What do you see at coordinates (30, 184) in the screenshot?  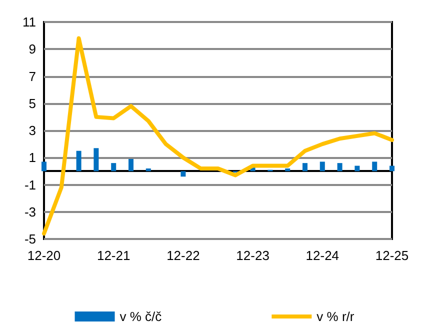 I see `y-tick-label: -1` at bounding box center [30, 184].